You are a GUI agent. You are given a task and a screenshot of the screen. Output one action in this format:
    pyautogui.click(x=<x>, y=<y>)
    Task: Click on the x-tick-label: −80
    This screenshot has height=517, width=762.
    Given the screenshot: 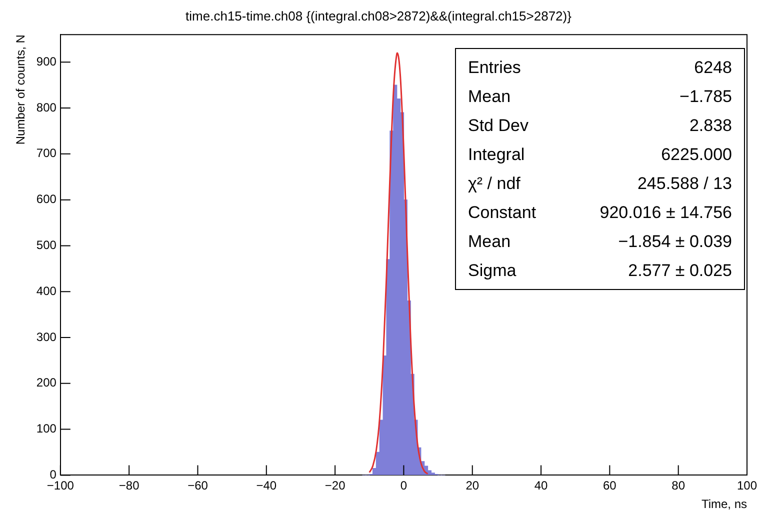 What is the action you would take?
    pyautogui.click(x=129, y=485)
    